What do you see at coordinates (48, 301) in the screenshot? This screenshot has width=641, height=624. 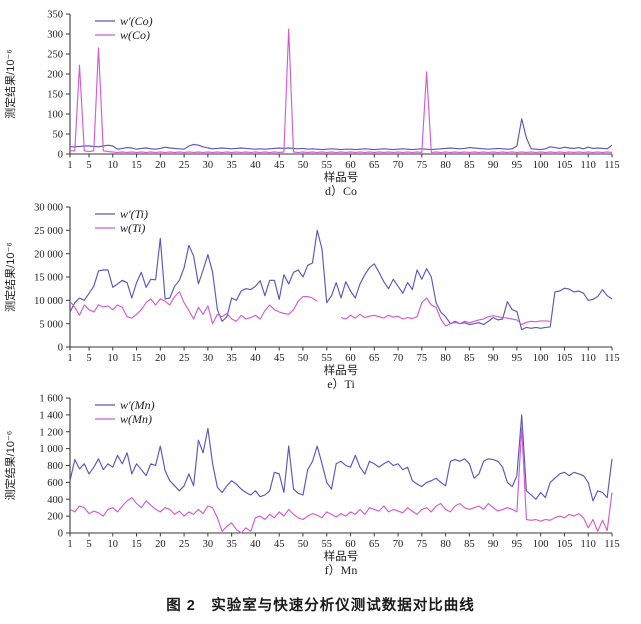 I see `y-tick-label: 10 000` at bounding box center [48, 301].